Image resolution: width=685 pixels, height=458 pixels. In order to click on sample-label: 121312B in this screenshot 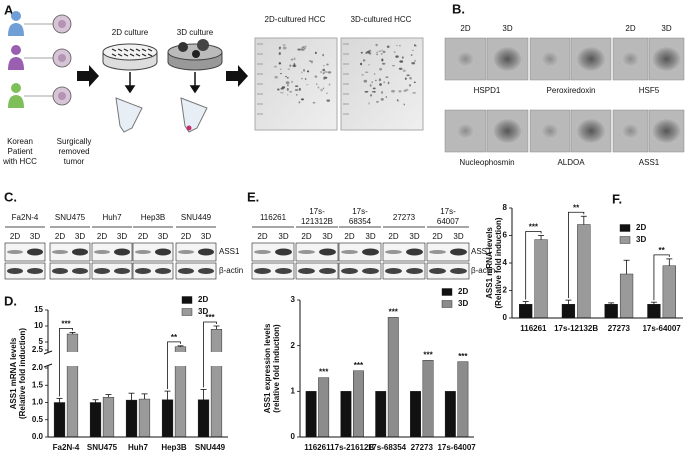, I will do `click(317, 221)`.